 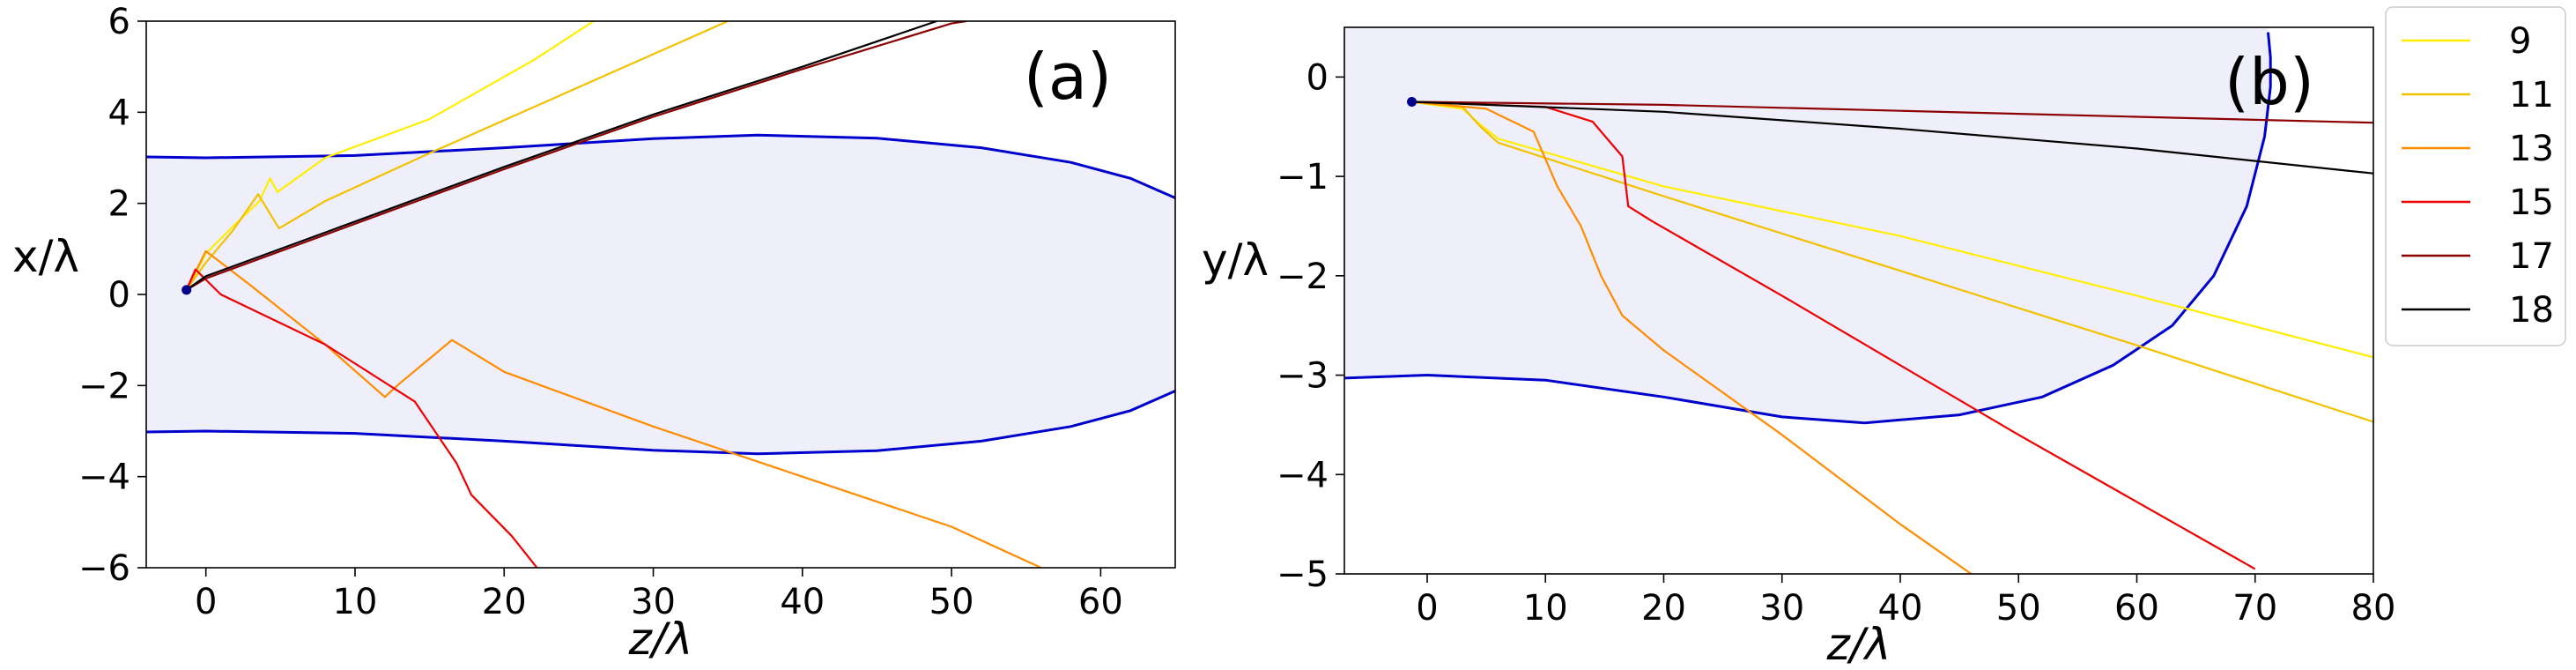 I want to click on x-tick-label: 80, so click(x=2373, y=608).